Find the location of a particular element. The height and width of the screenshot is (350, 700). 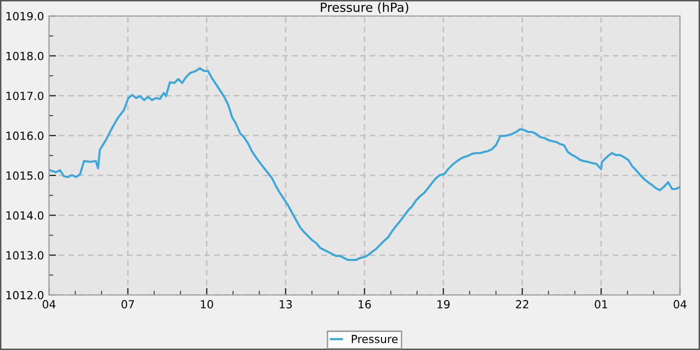

x-tick-label: 16 is located at coordinates (364, 304).